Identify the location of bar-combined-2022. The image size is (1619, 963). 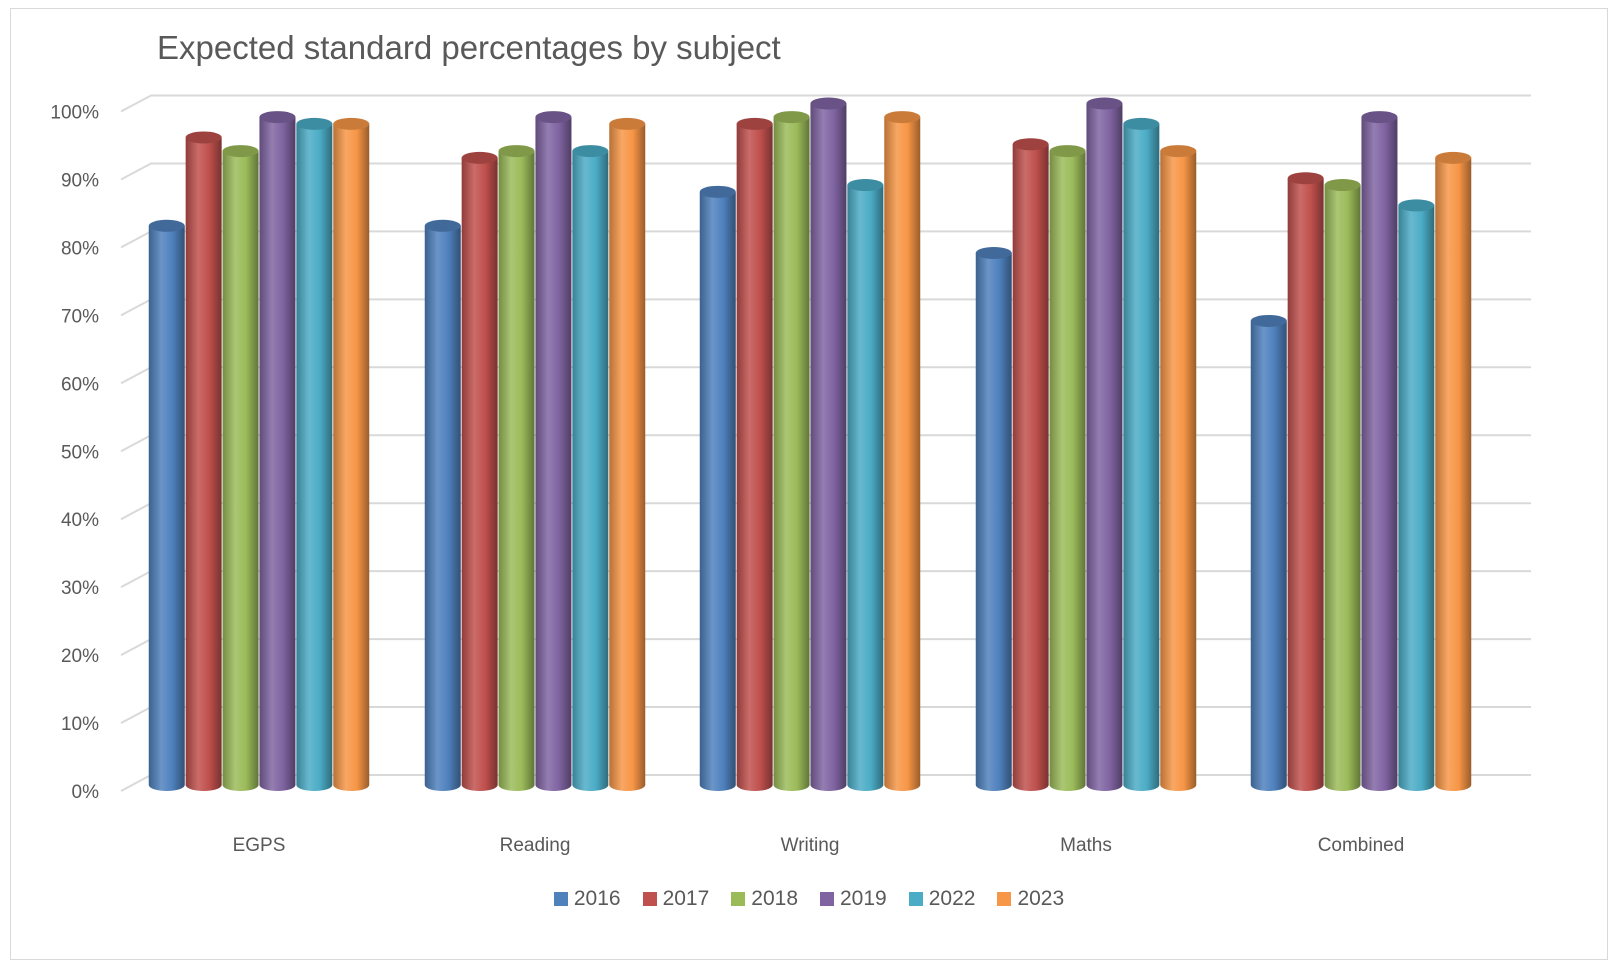
(1416, 495).